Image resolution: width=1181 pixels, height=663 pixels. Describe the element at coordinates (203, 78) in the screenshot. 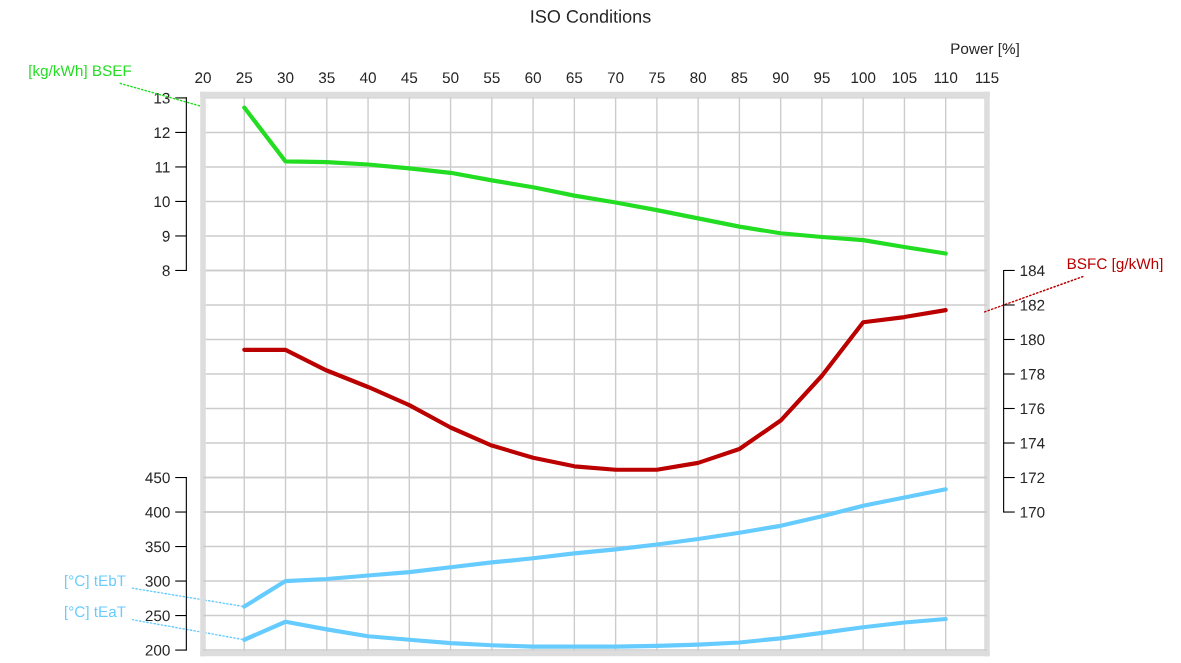

I see `x-tick-label: 20` at that location.